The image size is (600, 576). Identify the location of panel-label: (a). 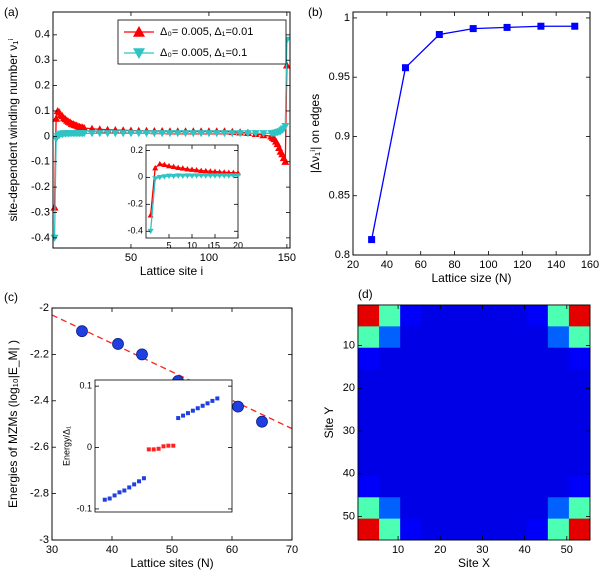
(11, 12).